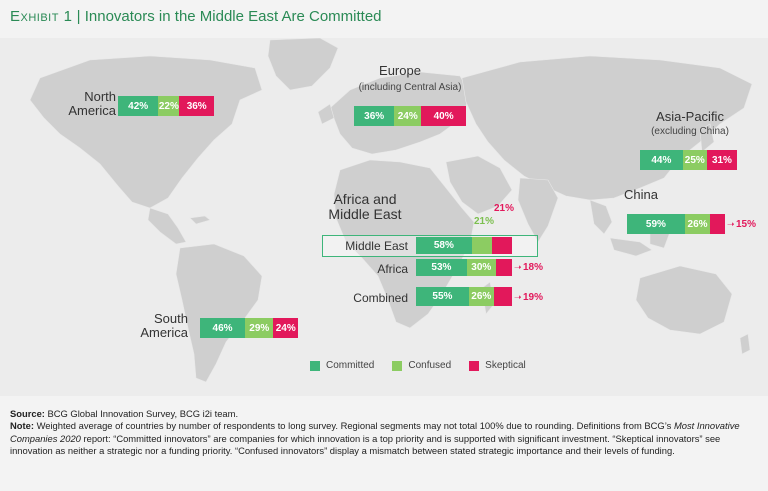 This screenshot has width=768, height=491. I want to click on europe-confused: 24%, so click(408, 116).